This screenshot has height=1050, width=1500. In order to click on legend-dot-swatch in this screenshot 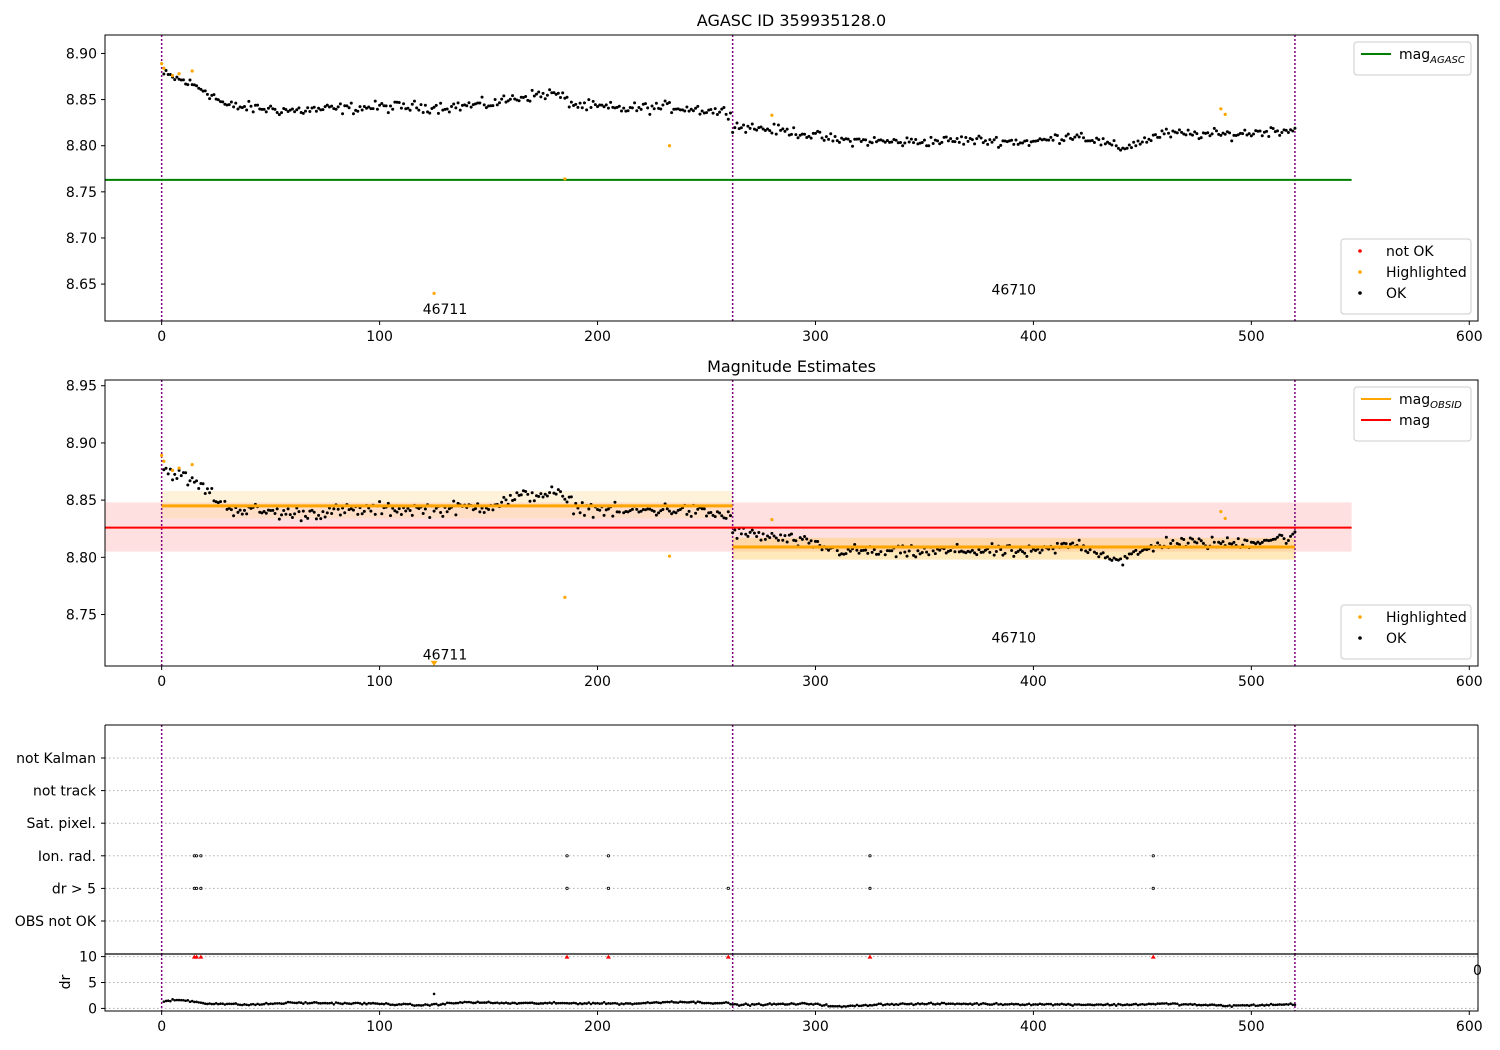, I will do `click(1360, 272)`.